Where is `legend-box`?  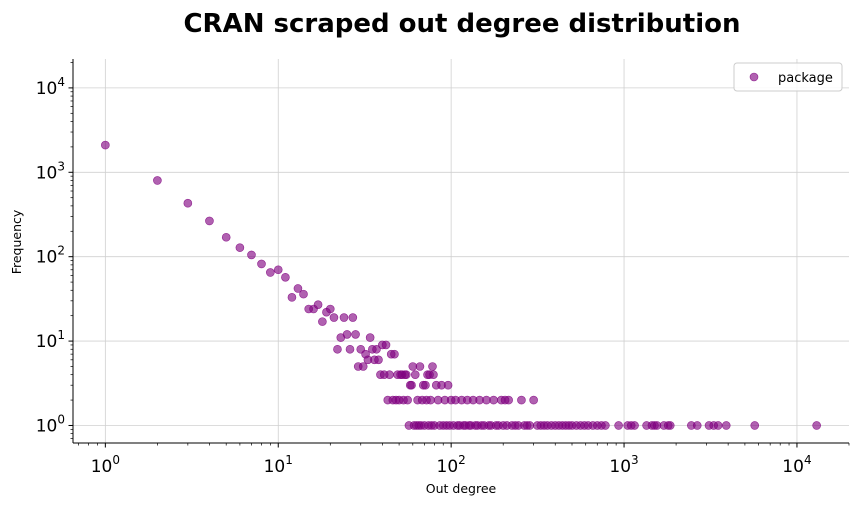 legend-box is located at coordinates (788, 77).